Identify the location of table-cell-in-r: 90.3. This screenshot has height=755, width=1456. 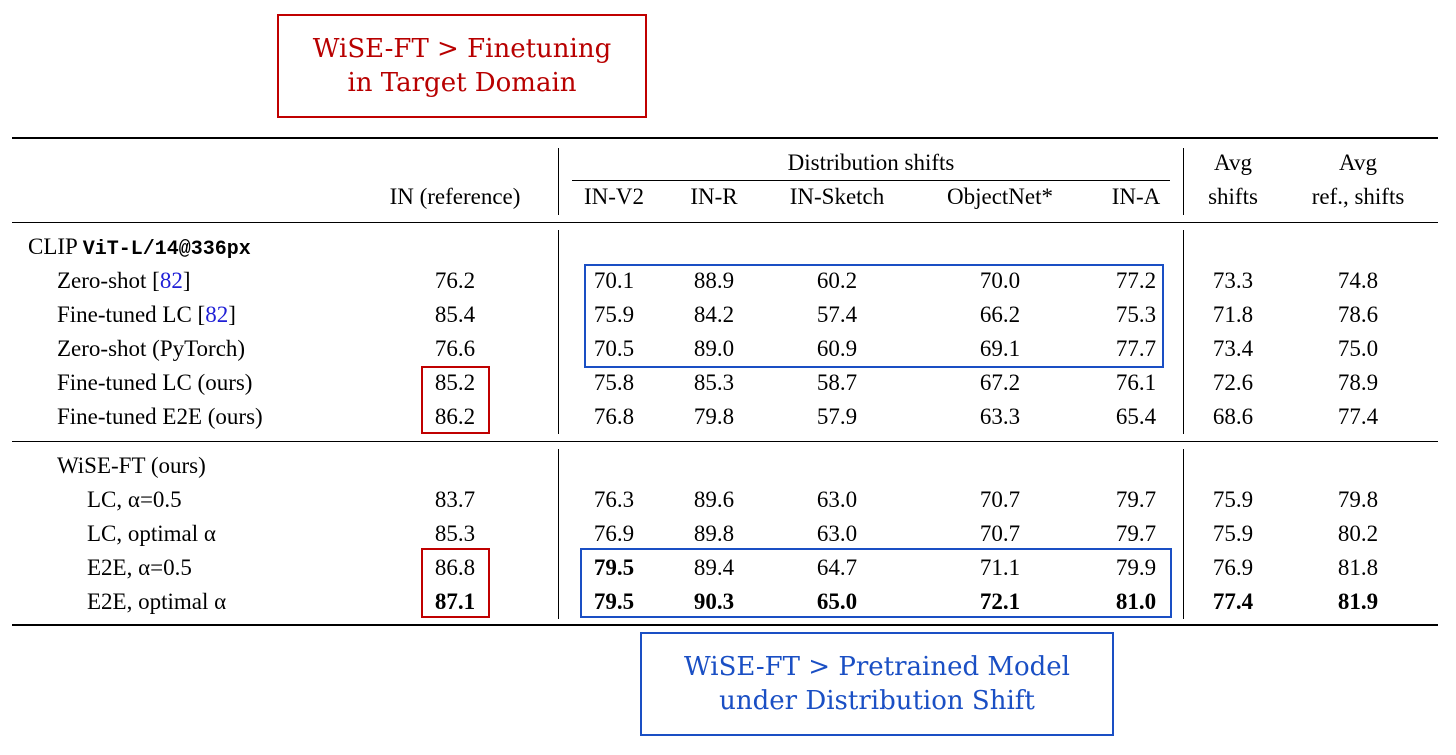
(714, 601).